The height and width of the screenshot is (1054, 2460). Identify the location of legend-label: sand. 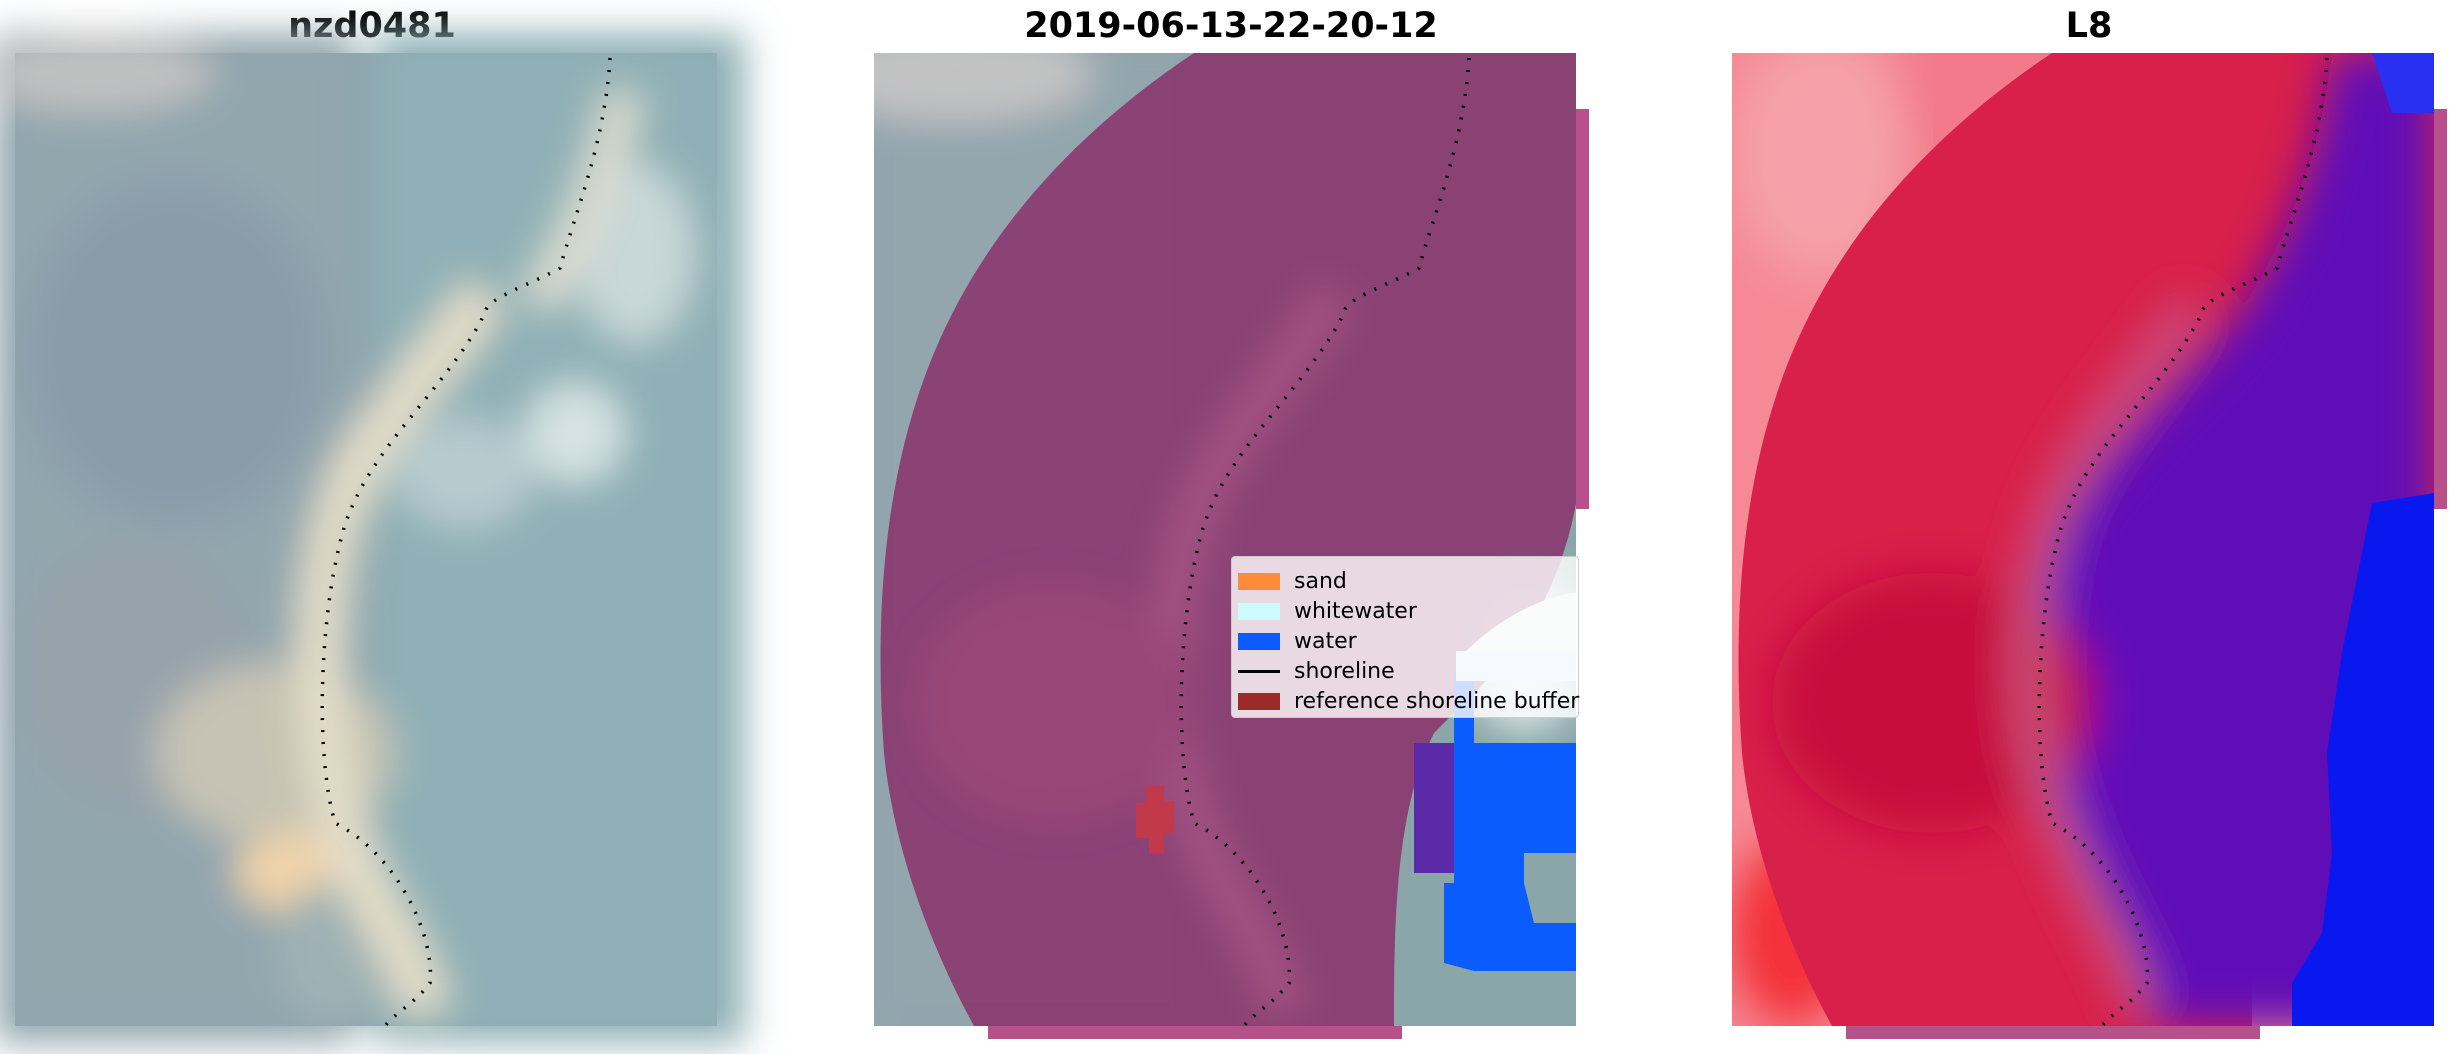
(1320, 581).